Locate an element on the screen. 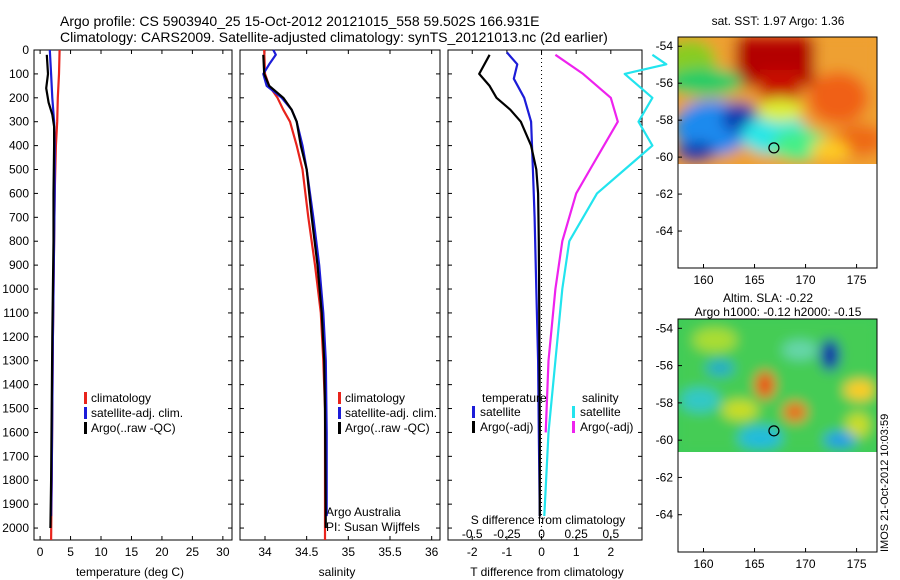 This screenshot has height=580, width=900. depth-tick-label: 1600 is located at coordinates (15, 432).